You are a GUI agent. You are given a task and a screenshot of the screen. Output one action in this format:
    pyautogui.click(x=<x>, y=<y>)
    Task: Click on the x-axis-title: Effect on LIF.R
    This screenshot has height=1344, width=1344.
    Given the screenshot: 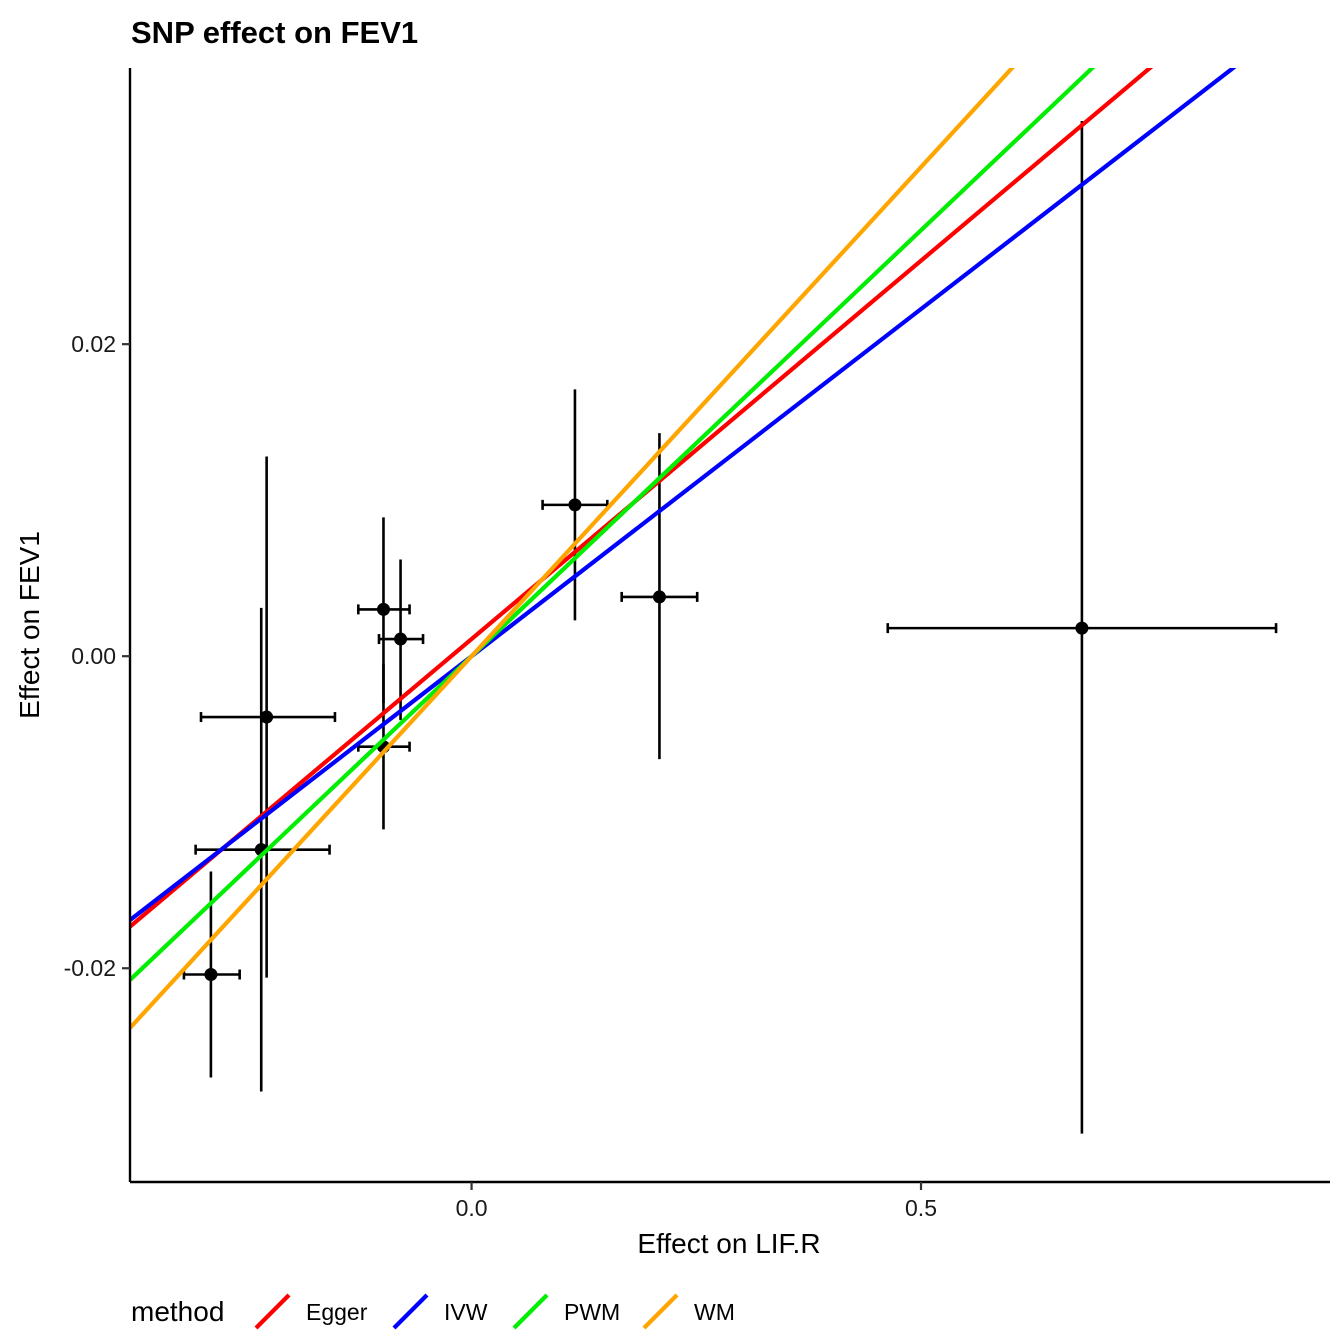 What is the action you would take?
    pyautogui.click(x=728, y=1243)
    